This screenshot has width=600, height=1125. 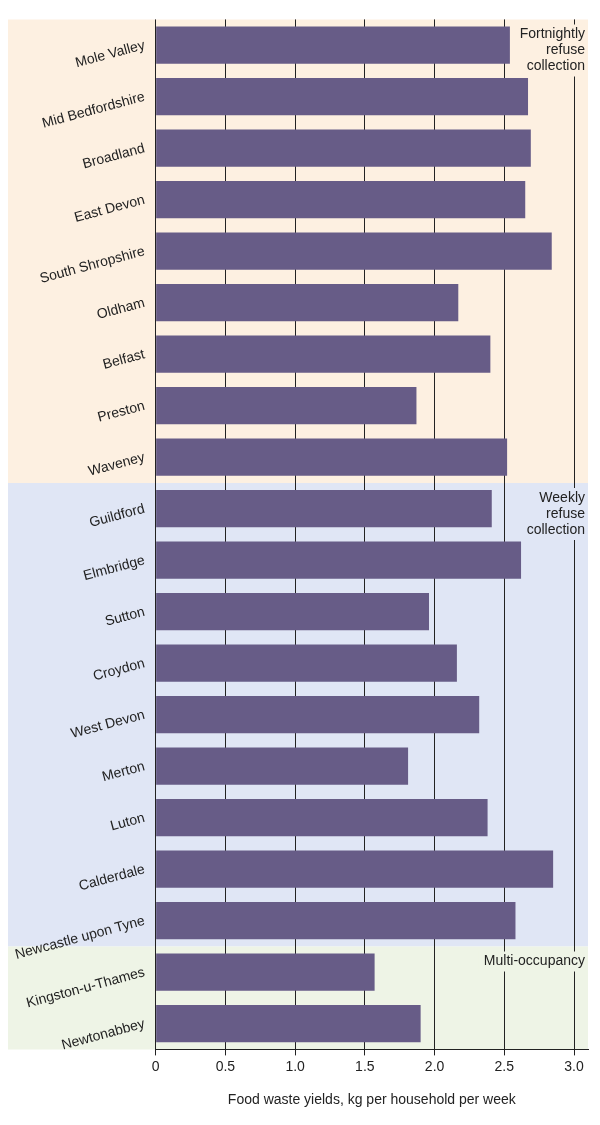 I want to click on x-tick-label: 3.0, so click(x=574, y=1065).